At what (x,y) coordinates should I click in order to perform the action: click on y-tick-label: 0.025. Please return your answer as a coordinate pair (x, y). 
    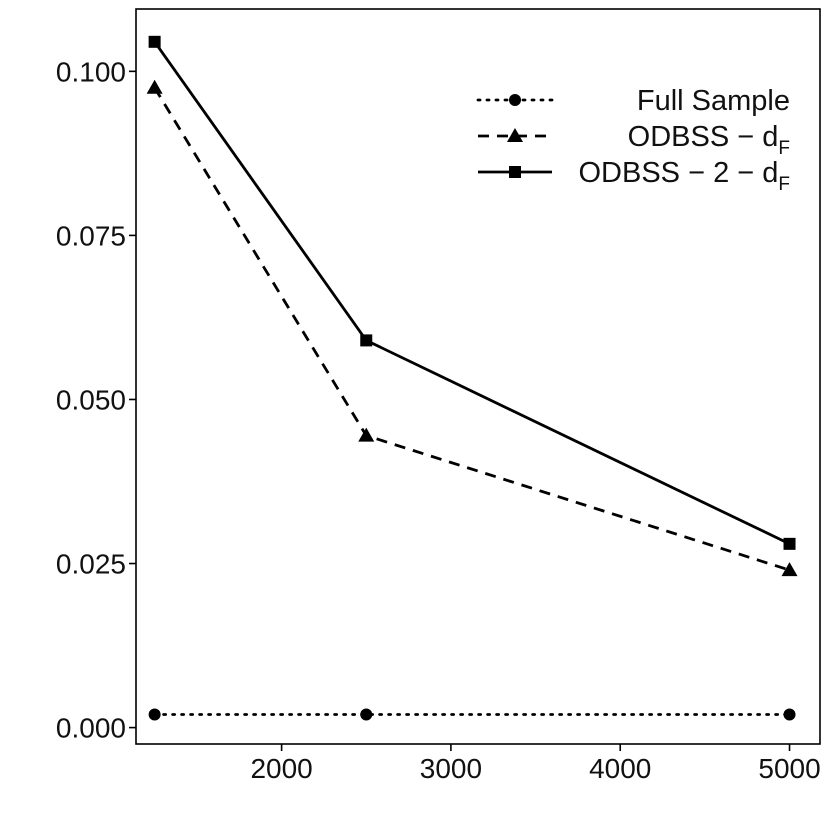
    Looking at the image, I should click on (91, 564).